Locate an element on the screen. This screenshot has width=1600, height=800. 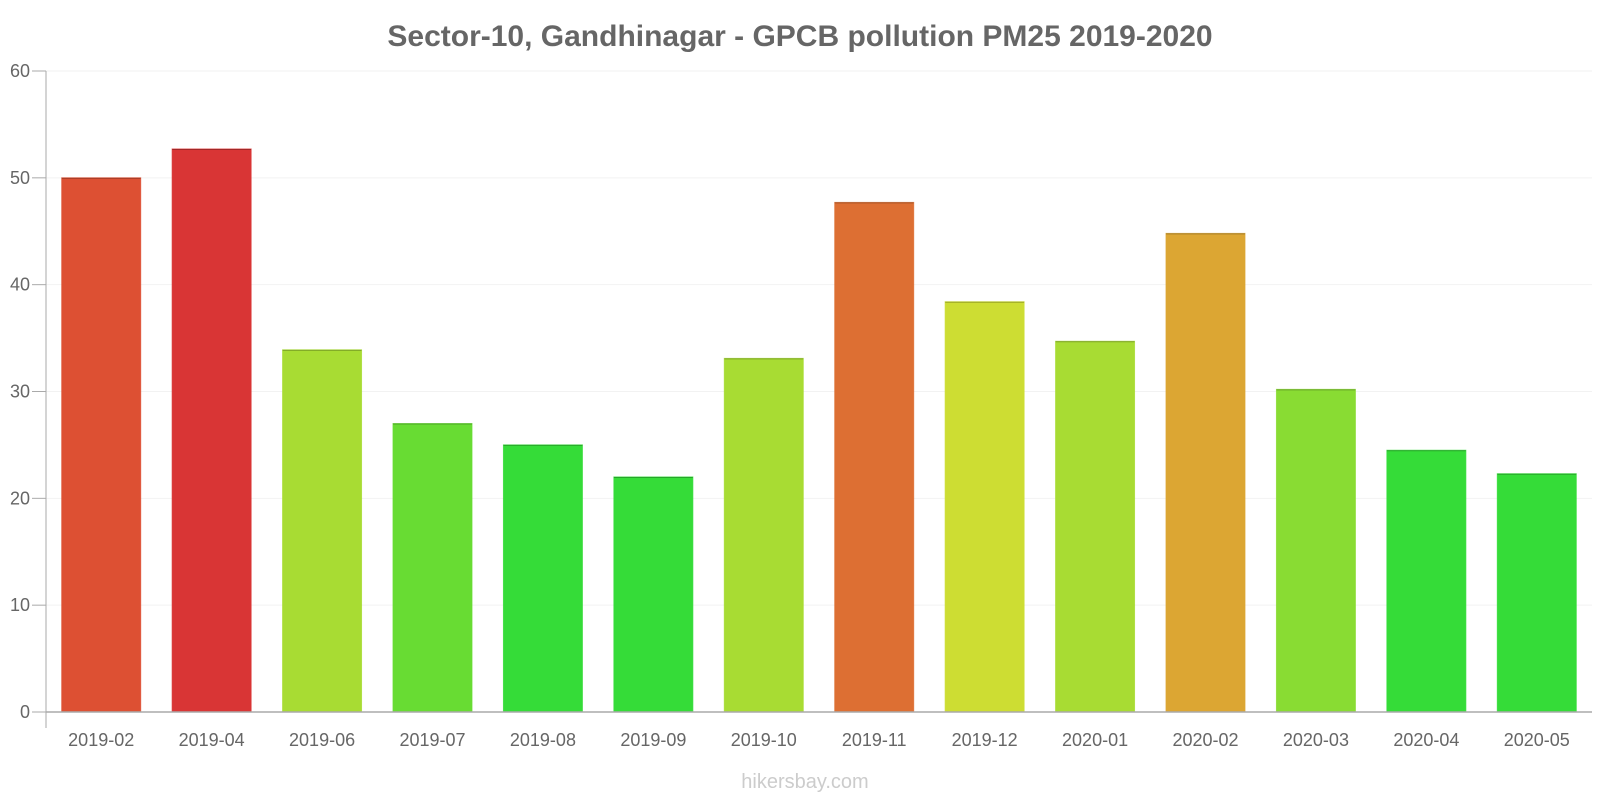
y-tick-label: 0 is located at coordinates (25, 712).